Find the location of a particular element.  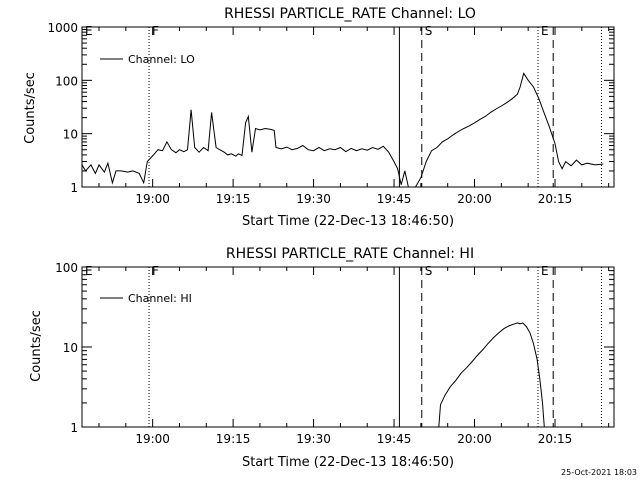

panel-hi-ytick-label: 100 is located at coordinates (66, 268).